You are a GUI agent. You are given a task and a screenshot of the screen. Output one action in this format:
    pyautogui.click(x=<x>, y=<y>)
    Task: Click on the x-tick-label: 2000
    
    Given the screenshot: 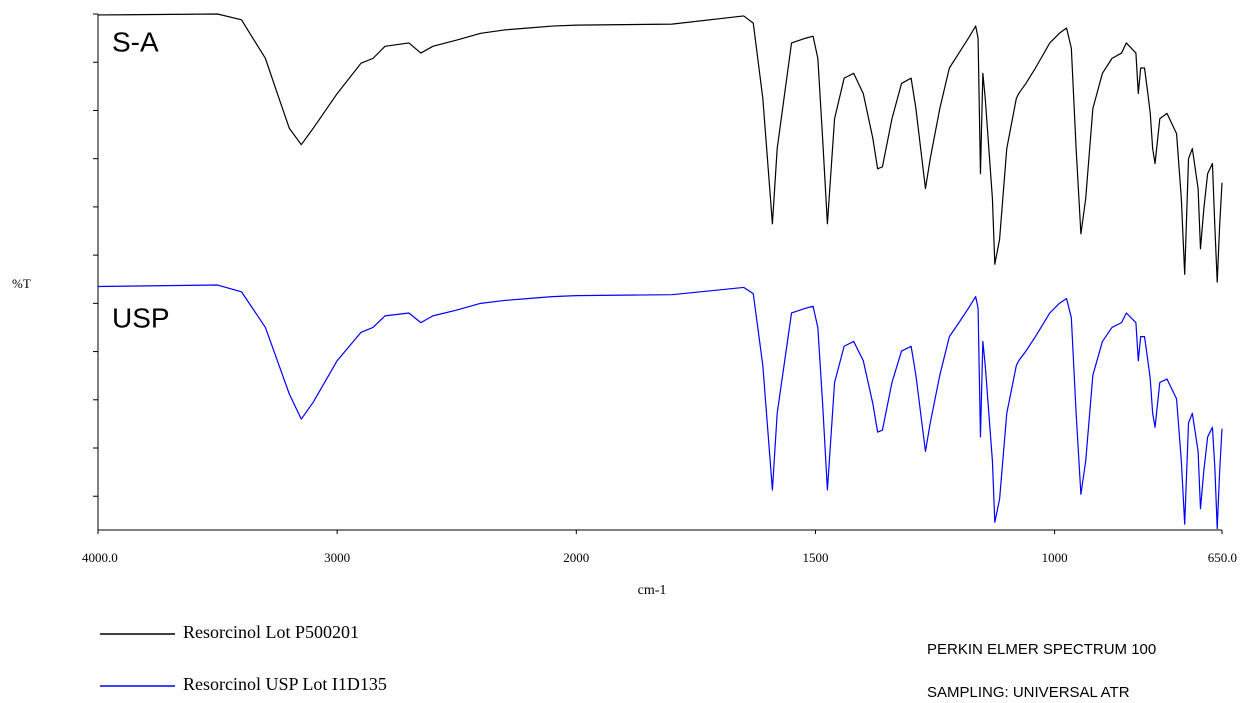 What is the action you would take?
    pyautogui.click(x=576, y=557)
    